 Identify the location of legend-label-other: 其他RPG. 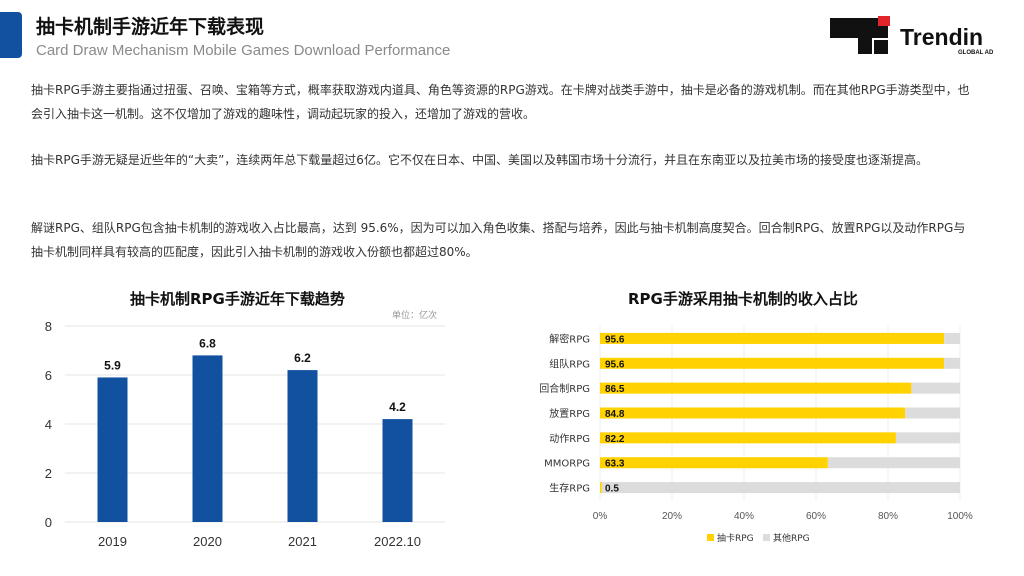
(791, 538).